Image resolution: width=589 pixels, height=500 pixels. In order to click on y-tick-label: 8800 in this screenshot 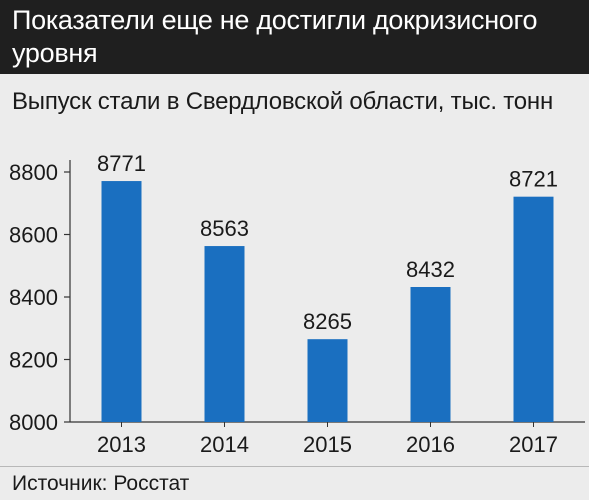, I will do `click(33, 172)`.